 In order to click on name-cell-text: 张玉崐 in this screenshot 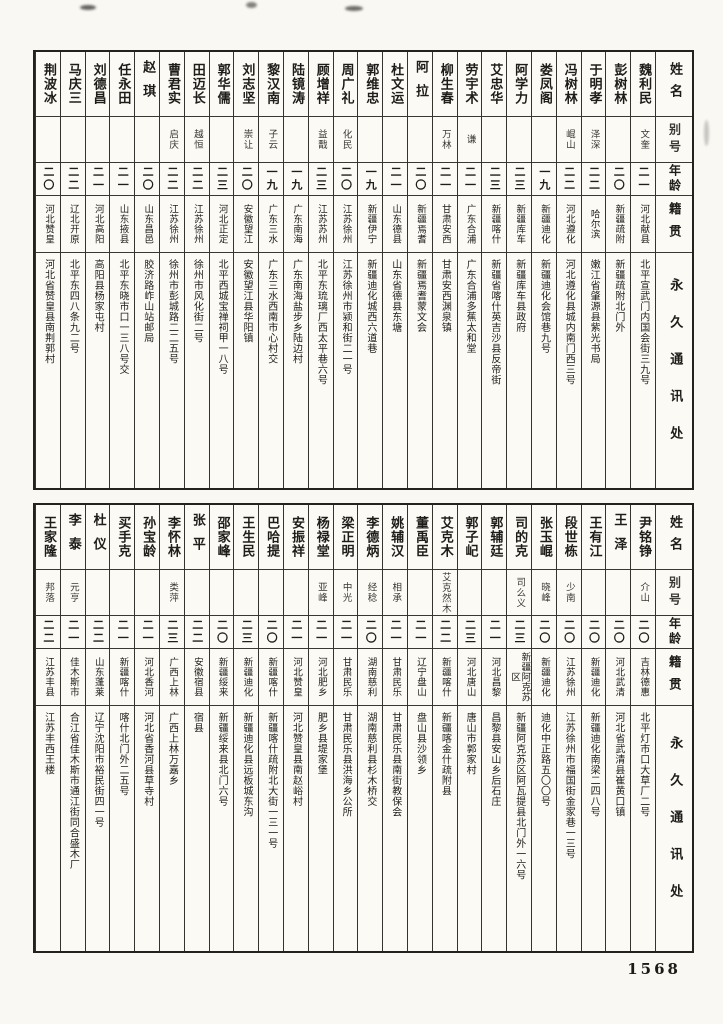, I will do `click(544, 537)`.